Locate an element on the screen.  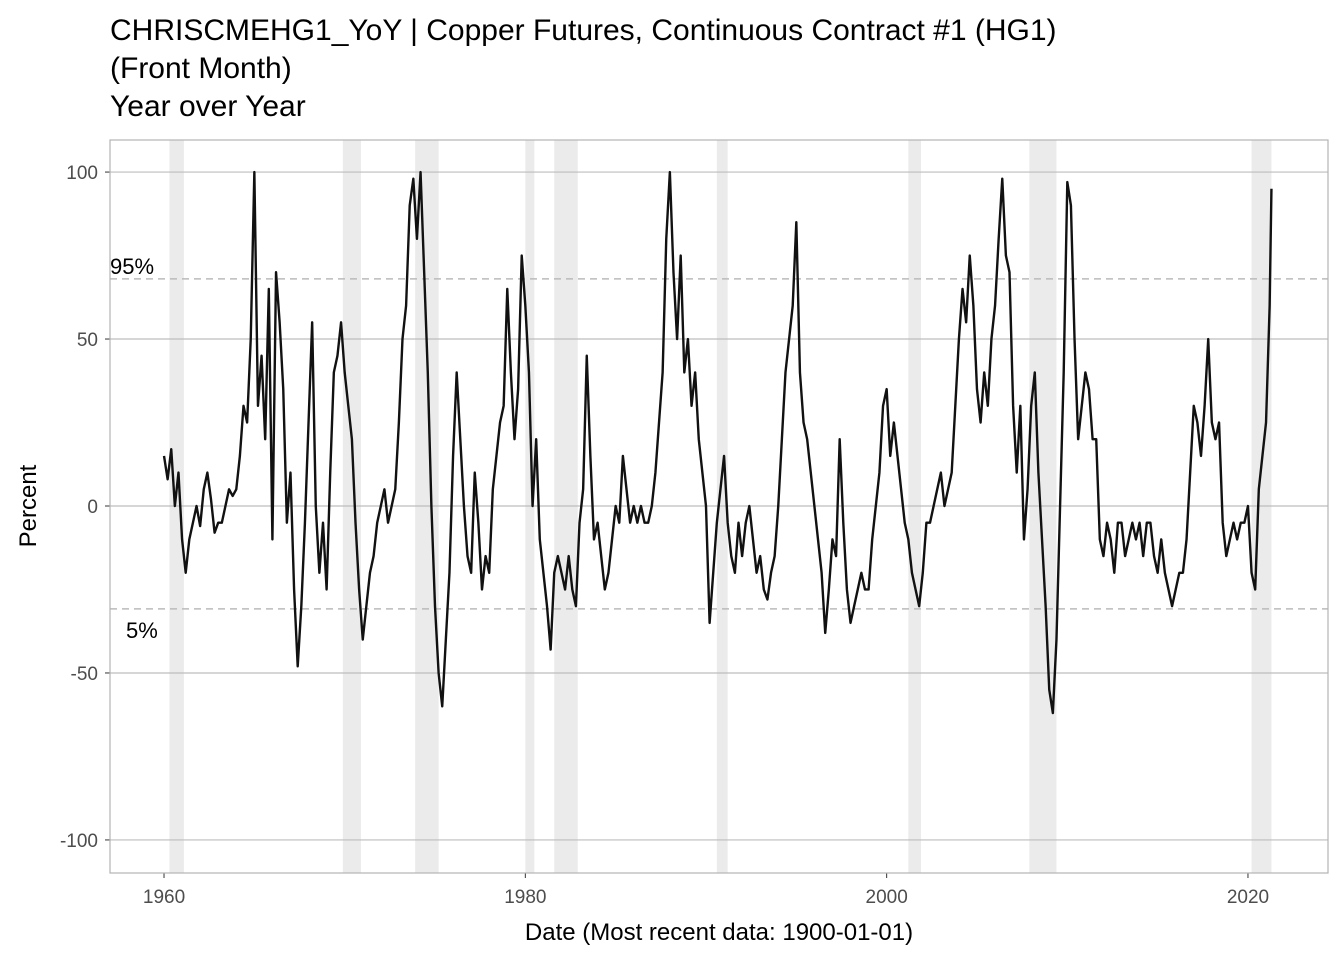
y-tick-label: 0 is located at coordinates (92, 507).